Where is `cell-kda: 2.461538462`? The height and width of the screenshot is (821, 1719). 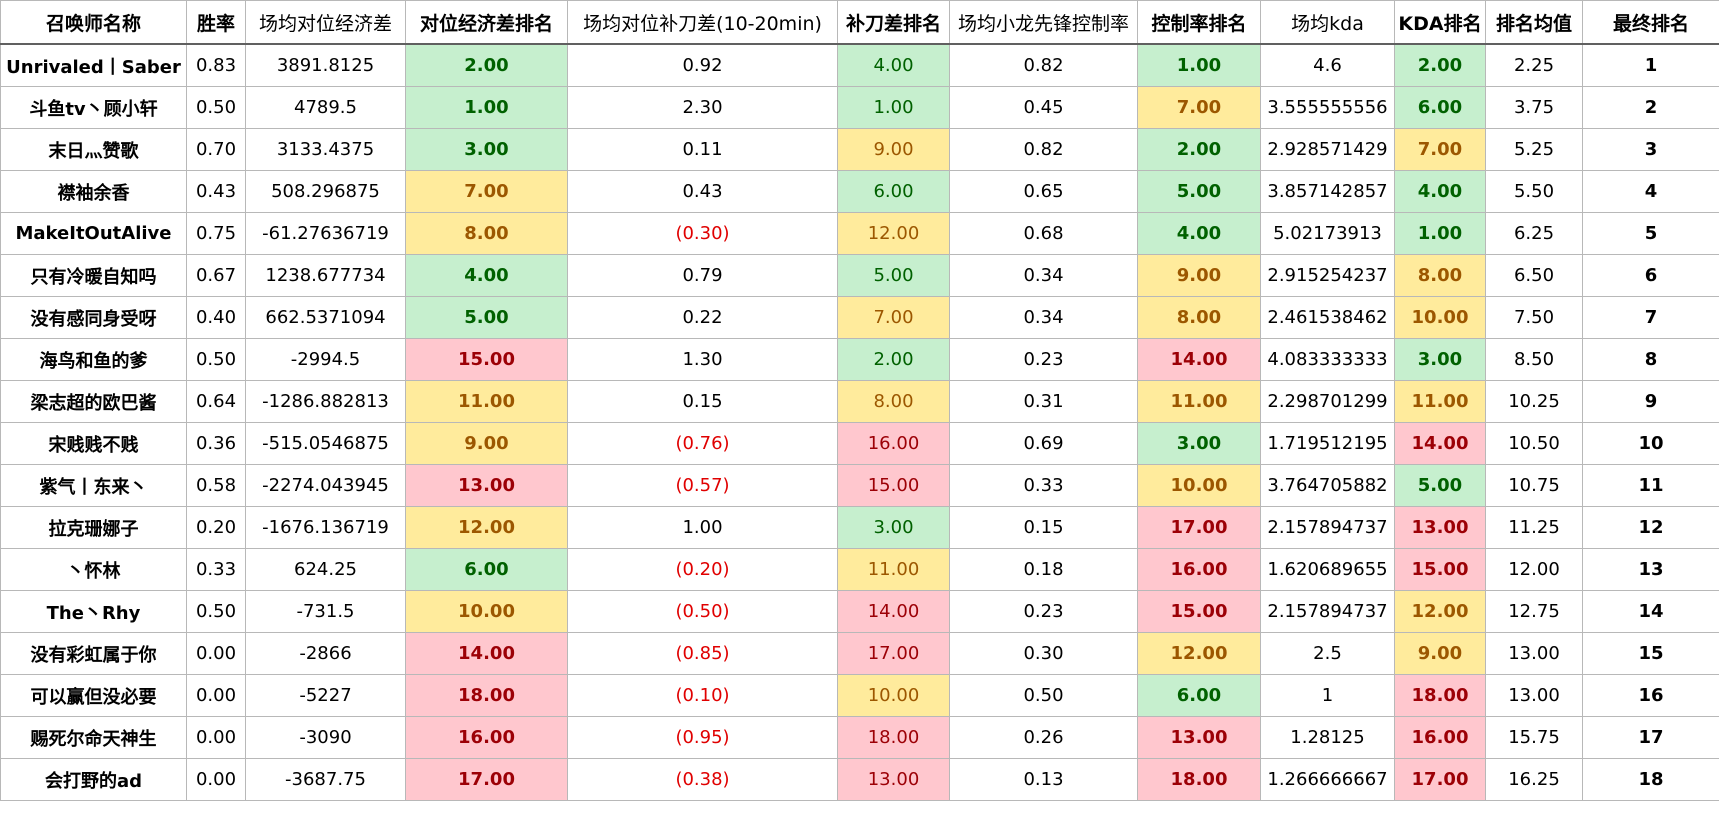
cell-kda: 2.461538462 is located at coordinates (1327, 317).